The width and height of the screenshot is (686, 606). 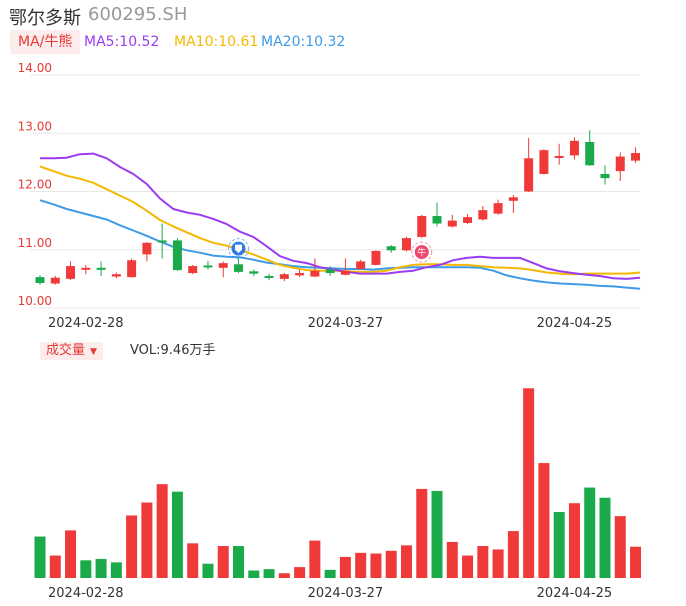 I want to click on y-tick-label: 14.00, so click(x=35, y=68).